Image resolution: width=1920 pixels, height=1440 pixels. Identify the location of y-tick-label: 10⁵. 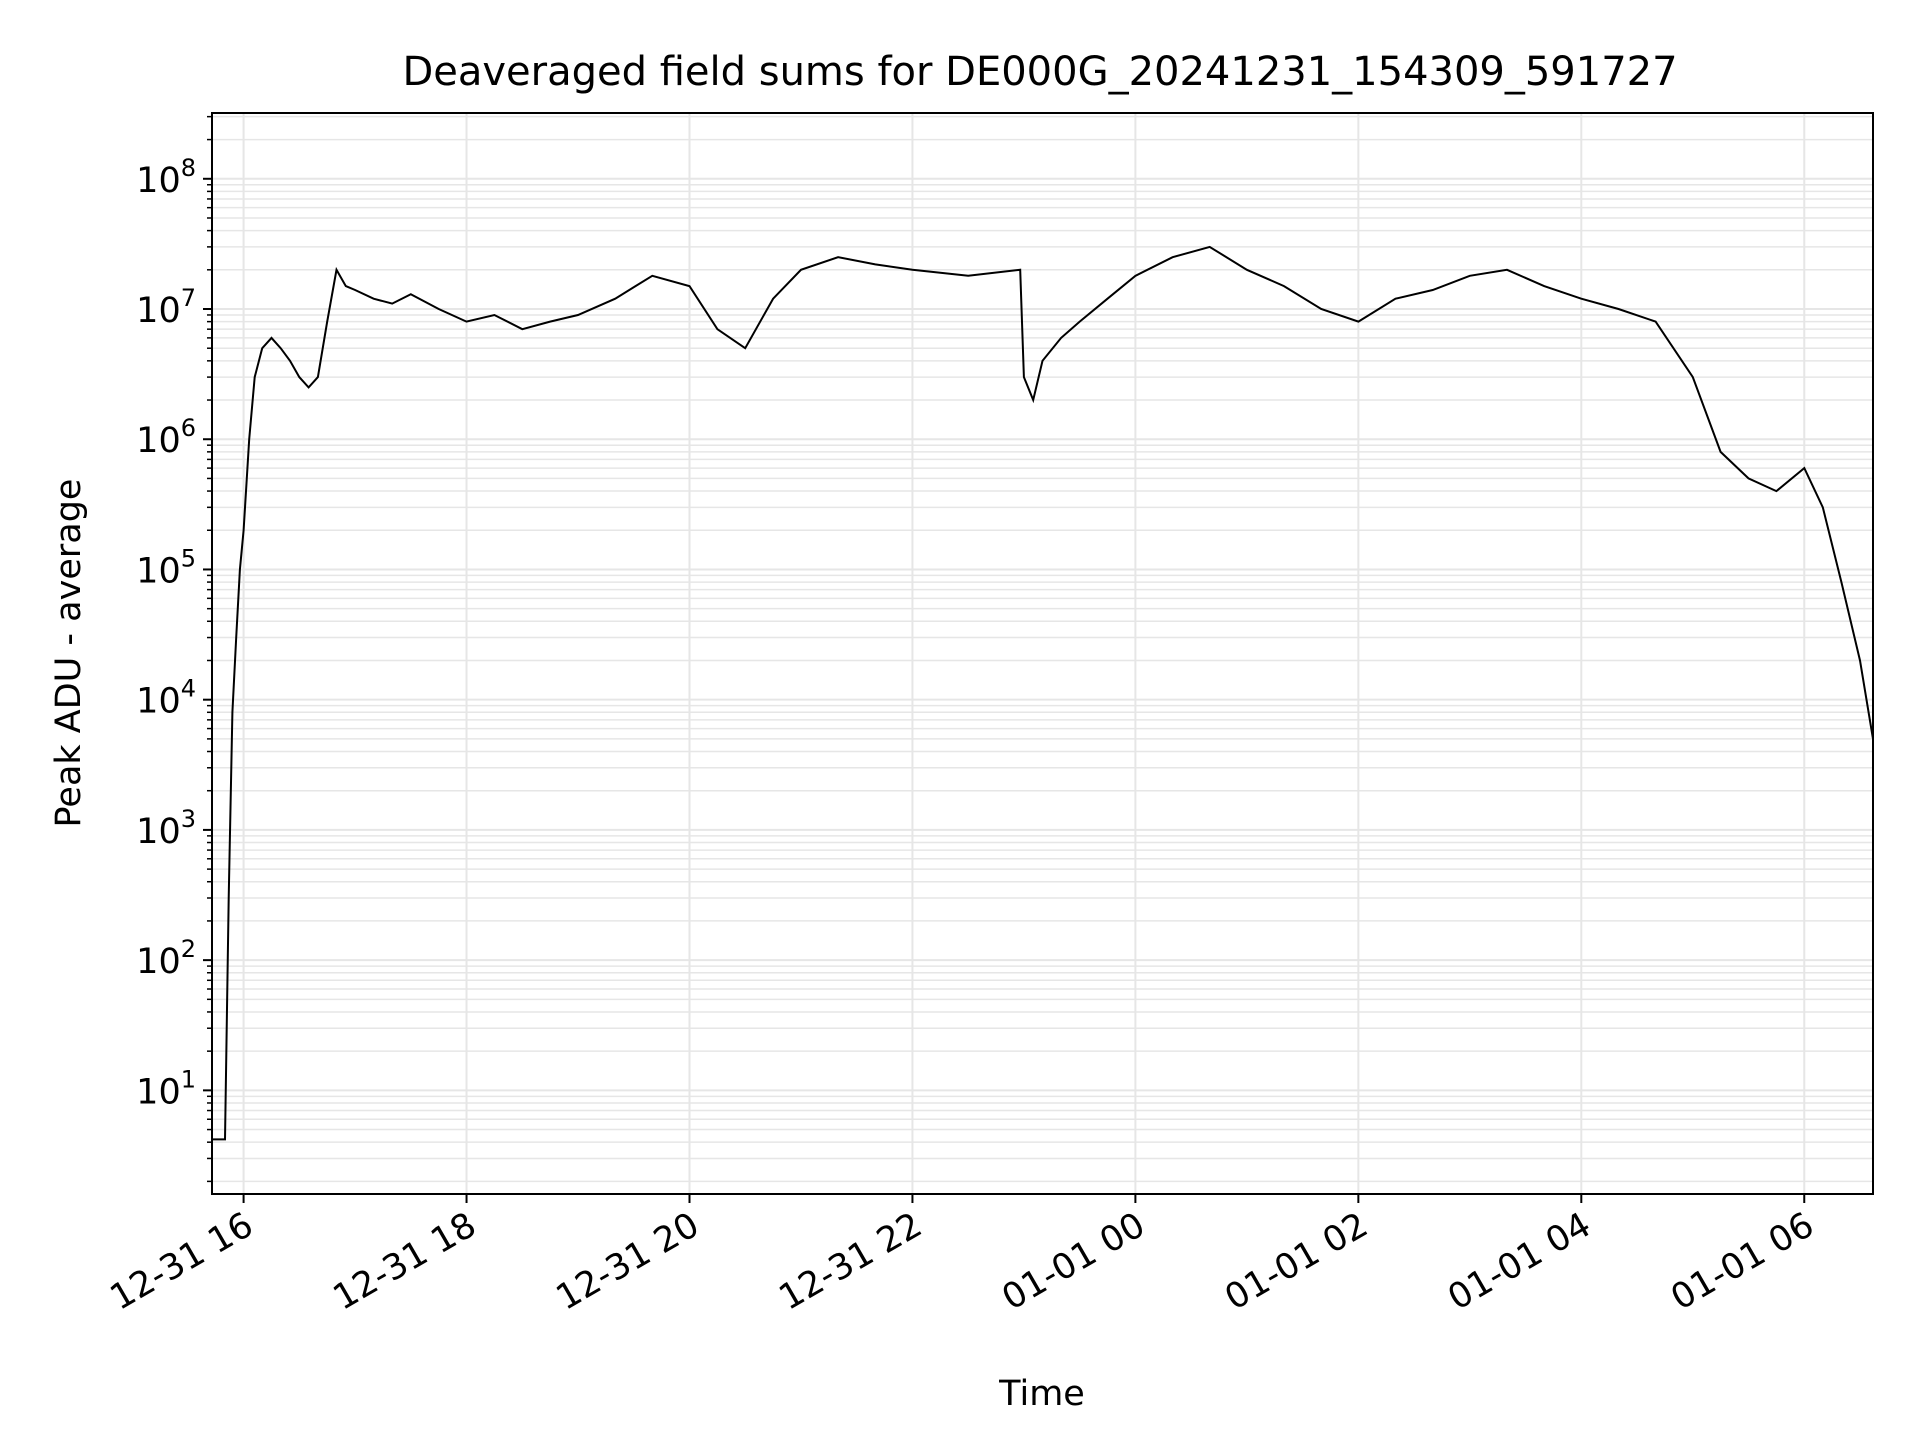
(166, 567).